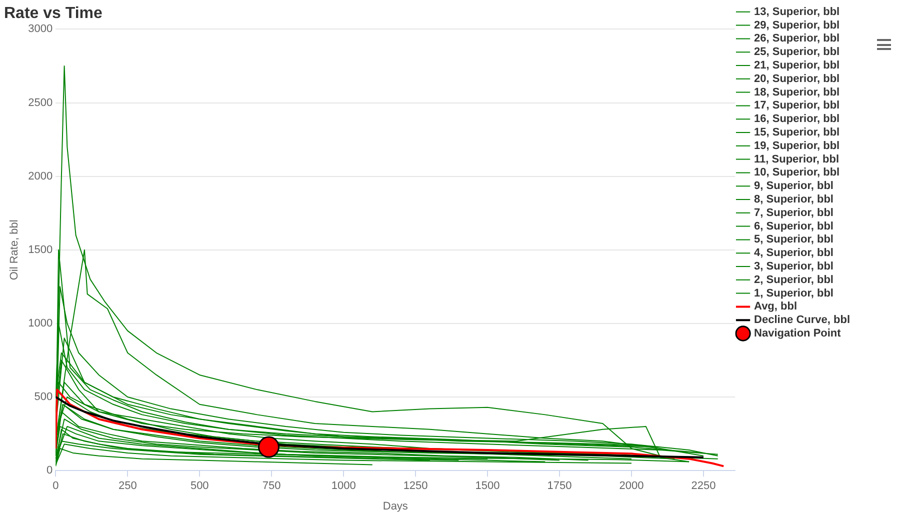 The height and width of the screenshot is (517, 900). I want to click on legend-label: Avg, bbl, so click(776, 306).